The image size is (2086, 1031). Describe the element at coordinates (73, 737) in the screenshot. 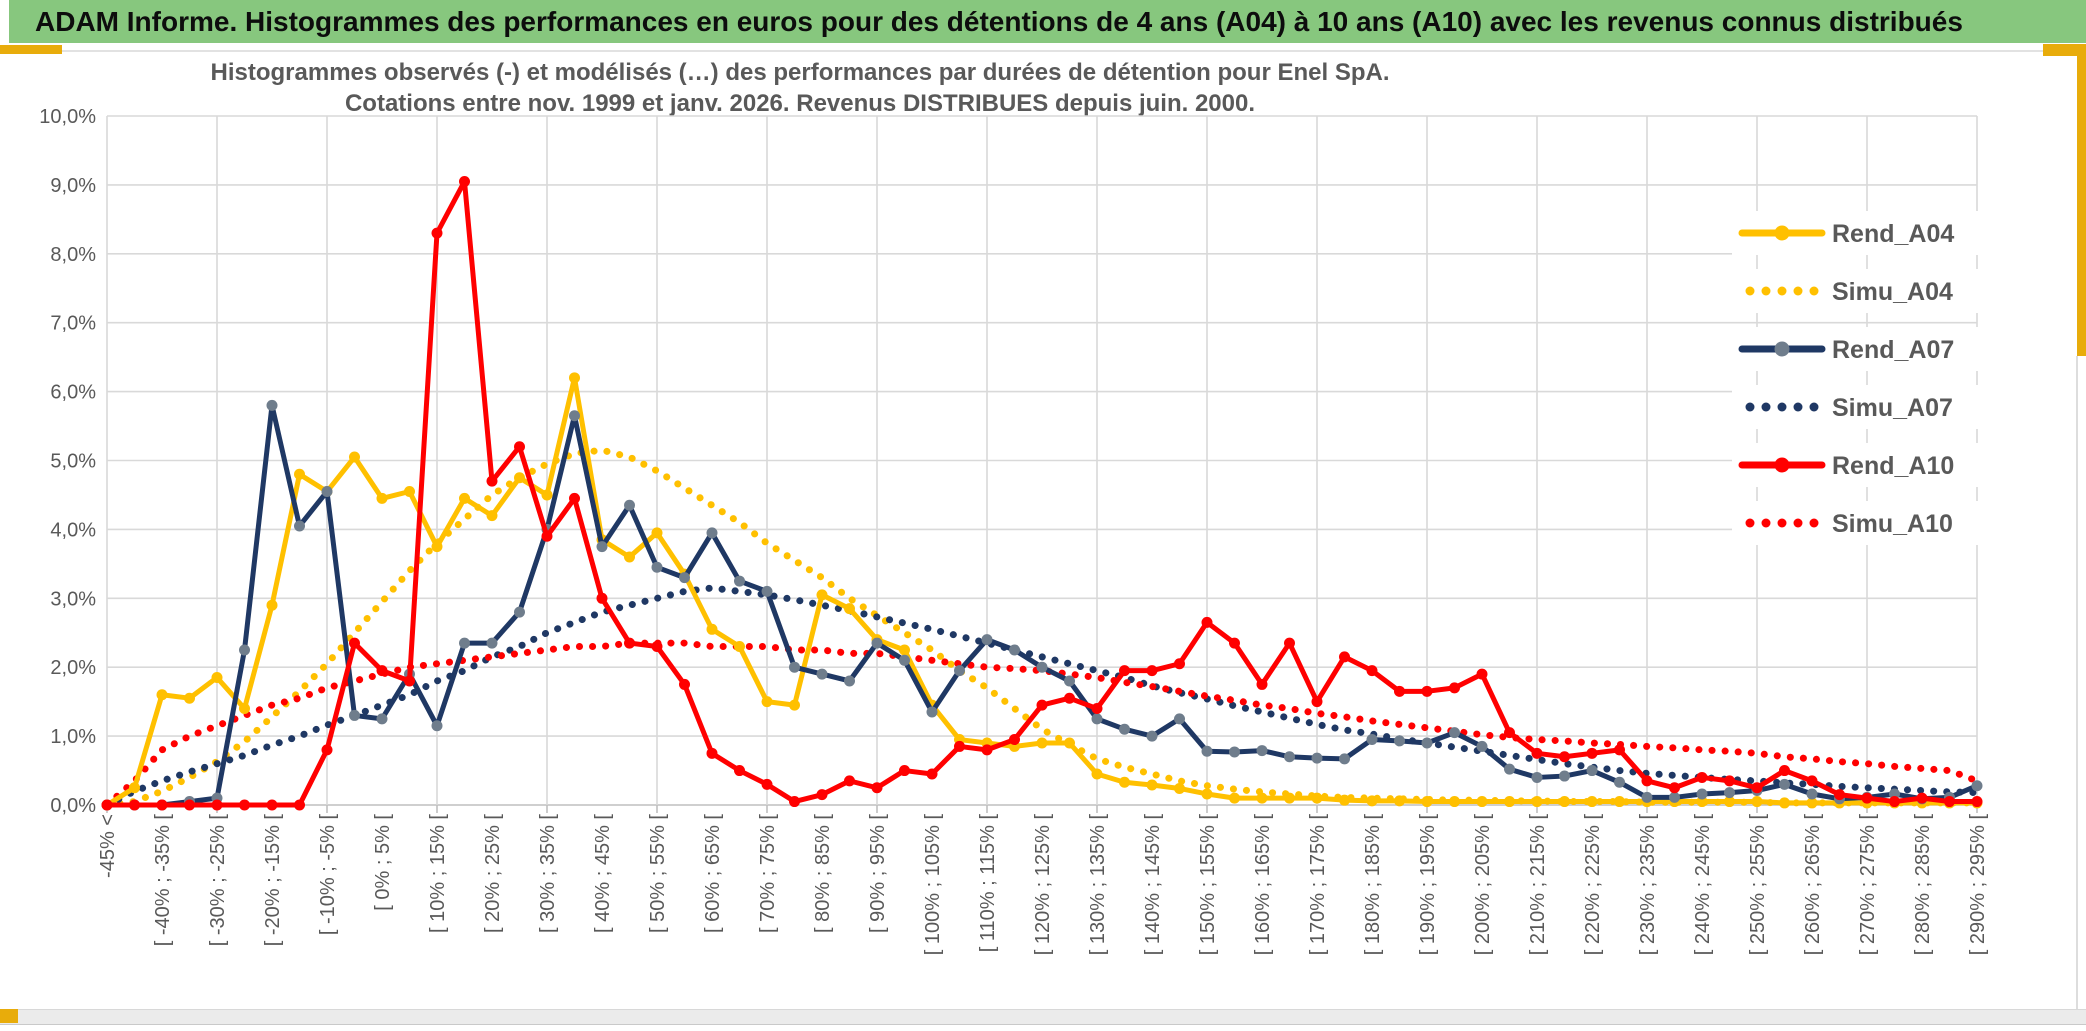

I see `y-tick-label: 1,0%` at that location.